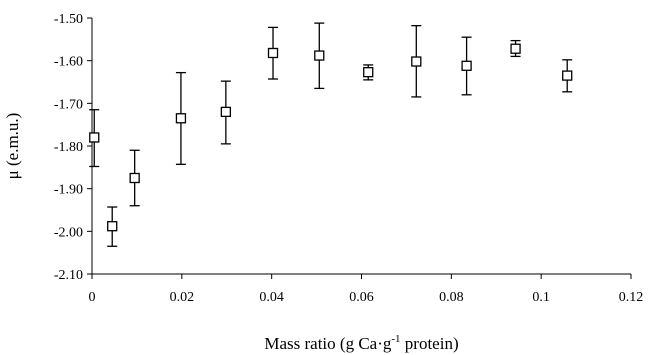 This screenshot has width=655, height=355. I want to click on y-tick-label: -1.90, so click(68, 190).